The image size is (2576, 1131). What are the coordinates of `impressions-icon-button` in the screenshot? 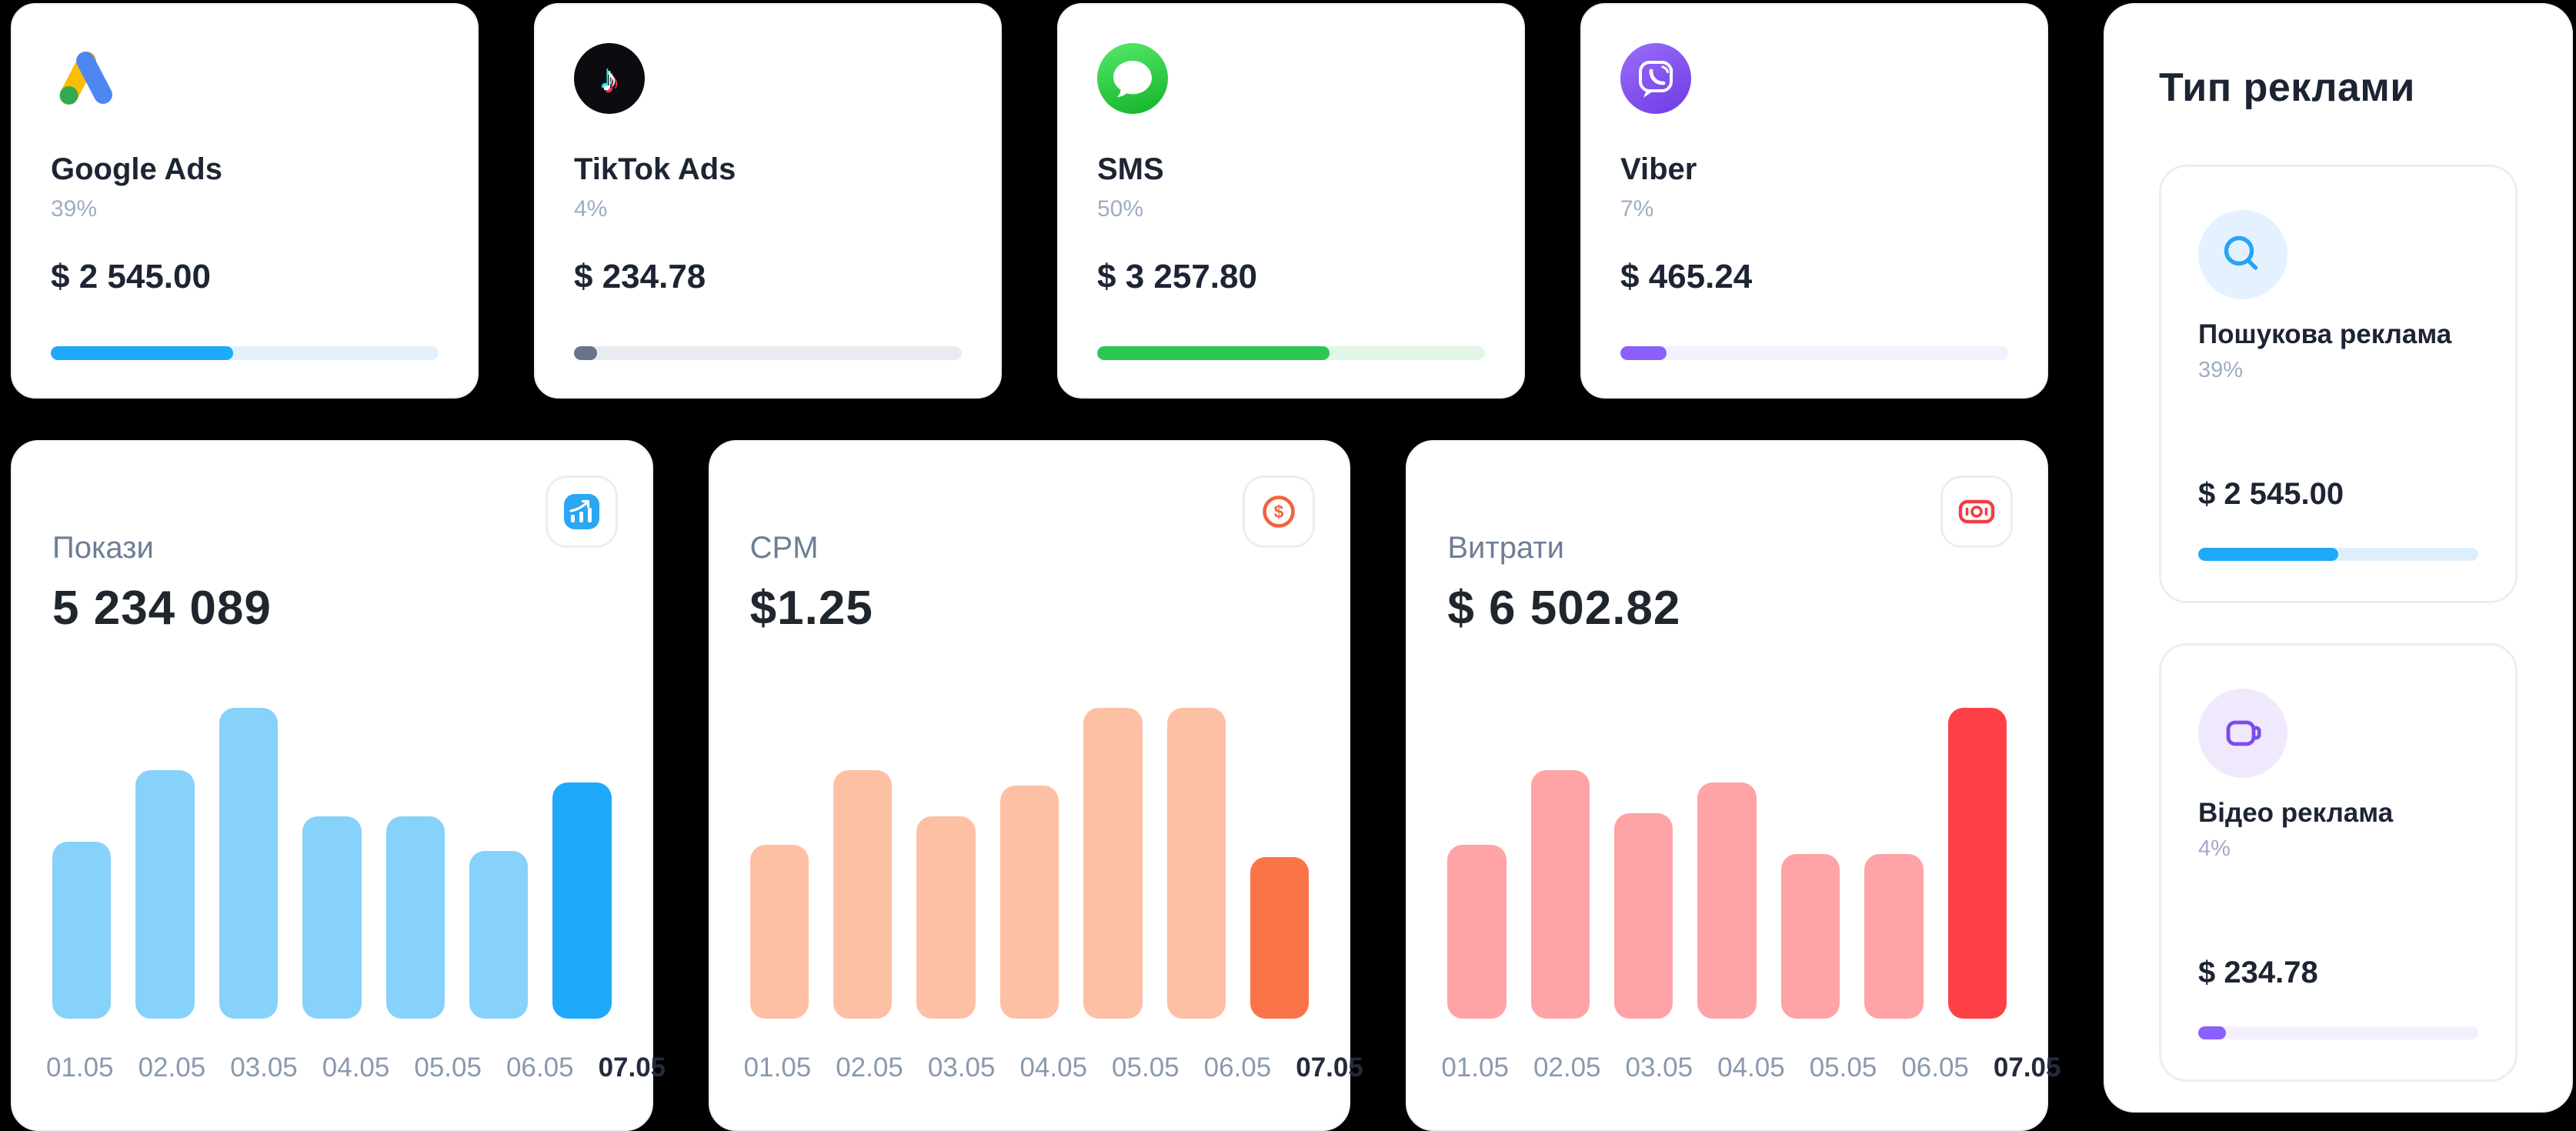 It's located at (581, 511).